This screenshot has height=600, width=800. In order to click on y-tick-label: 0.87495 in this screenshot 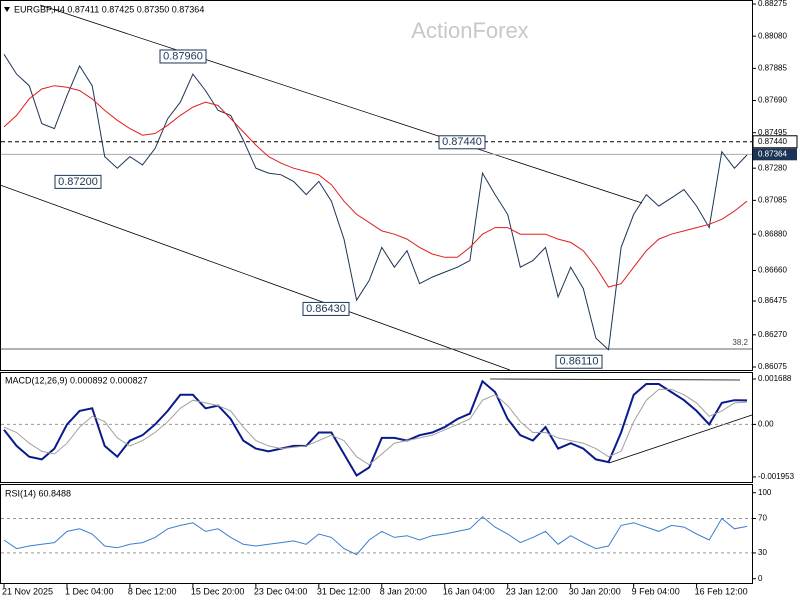, I will do `click(772, 132)`.